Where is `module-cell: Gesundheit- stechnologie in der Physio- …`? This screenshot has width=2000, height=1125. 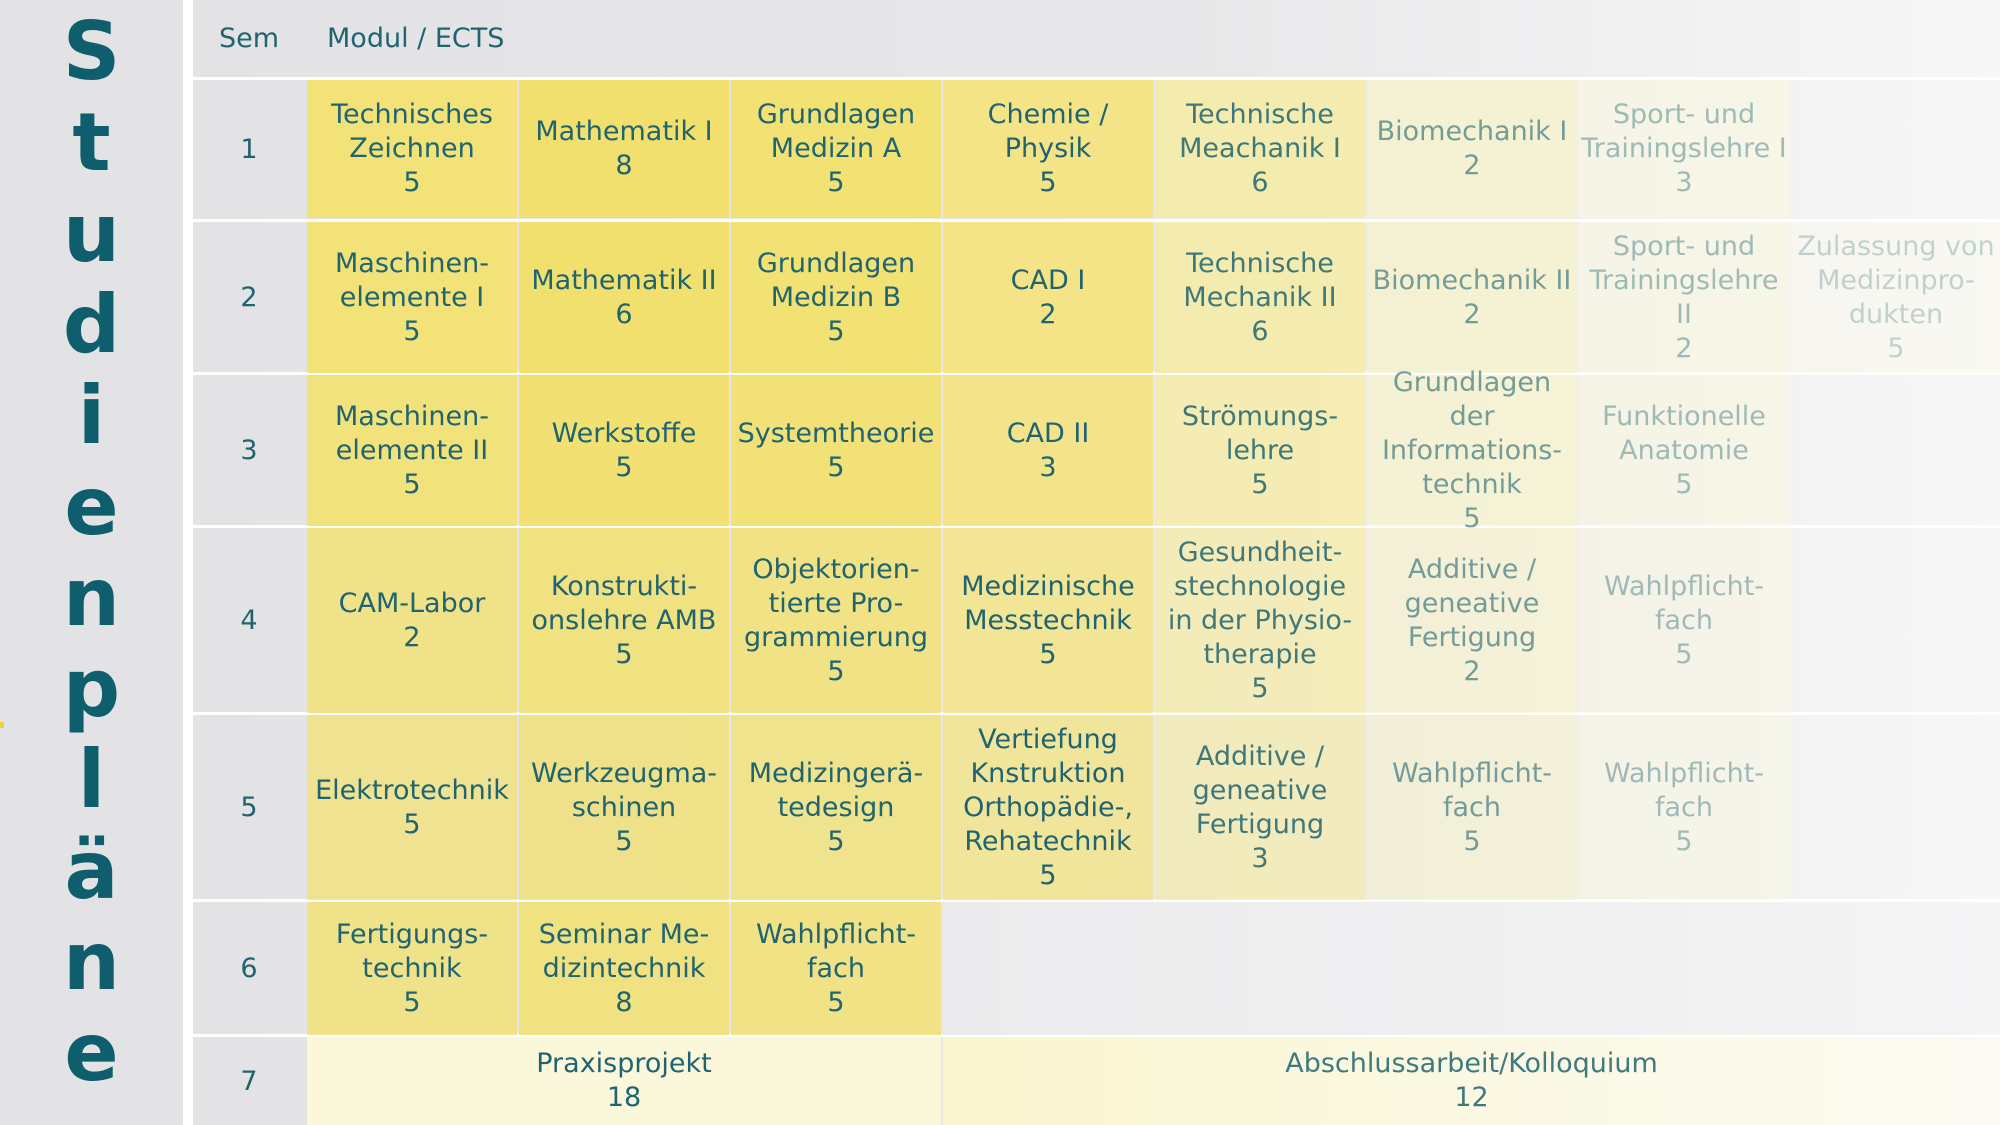 module-cell: Gesundheit- stechnologie in der Physio- … is located at coordinates (1260, 620).